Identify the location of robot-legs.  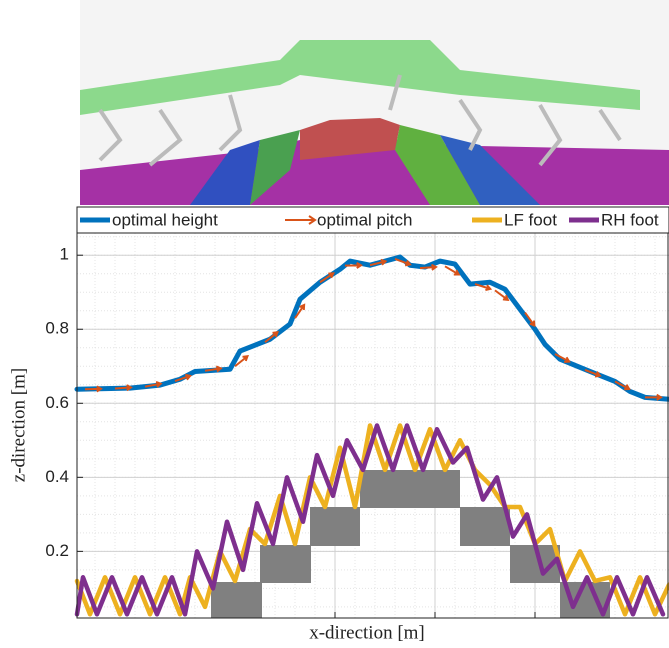
(360, 120).